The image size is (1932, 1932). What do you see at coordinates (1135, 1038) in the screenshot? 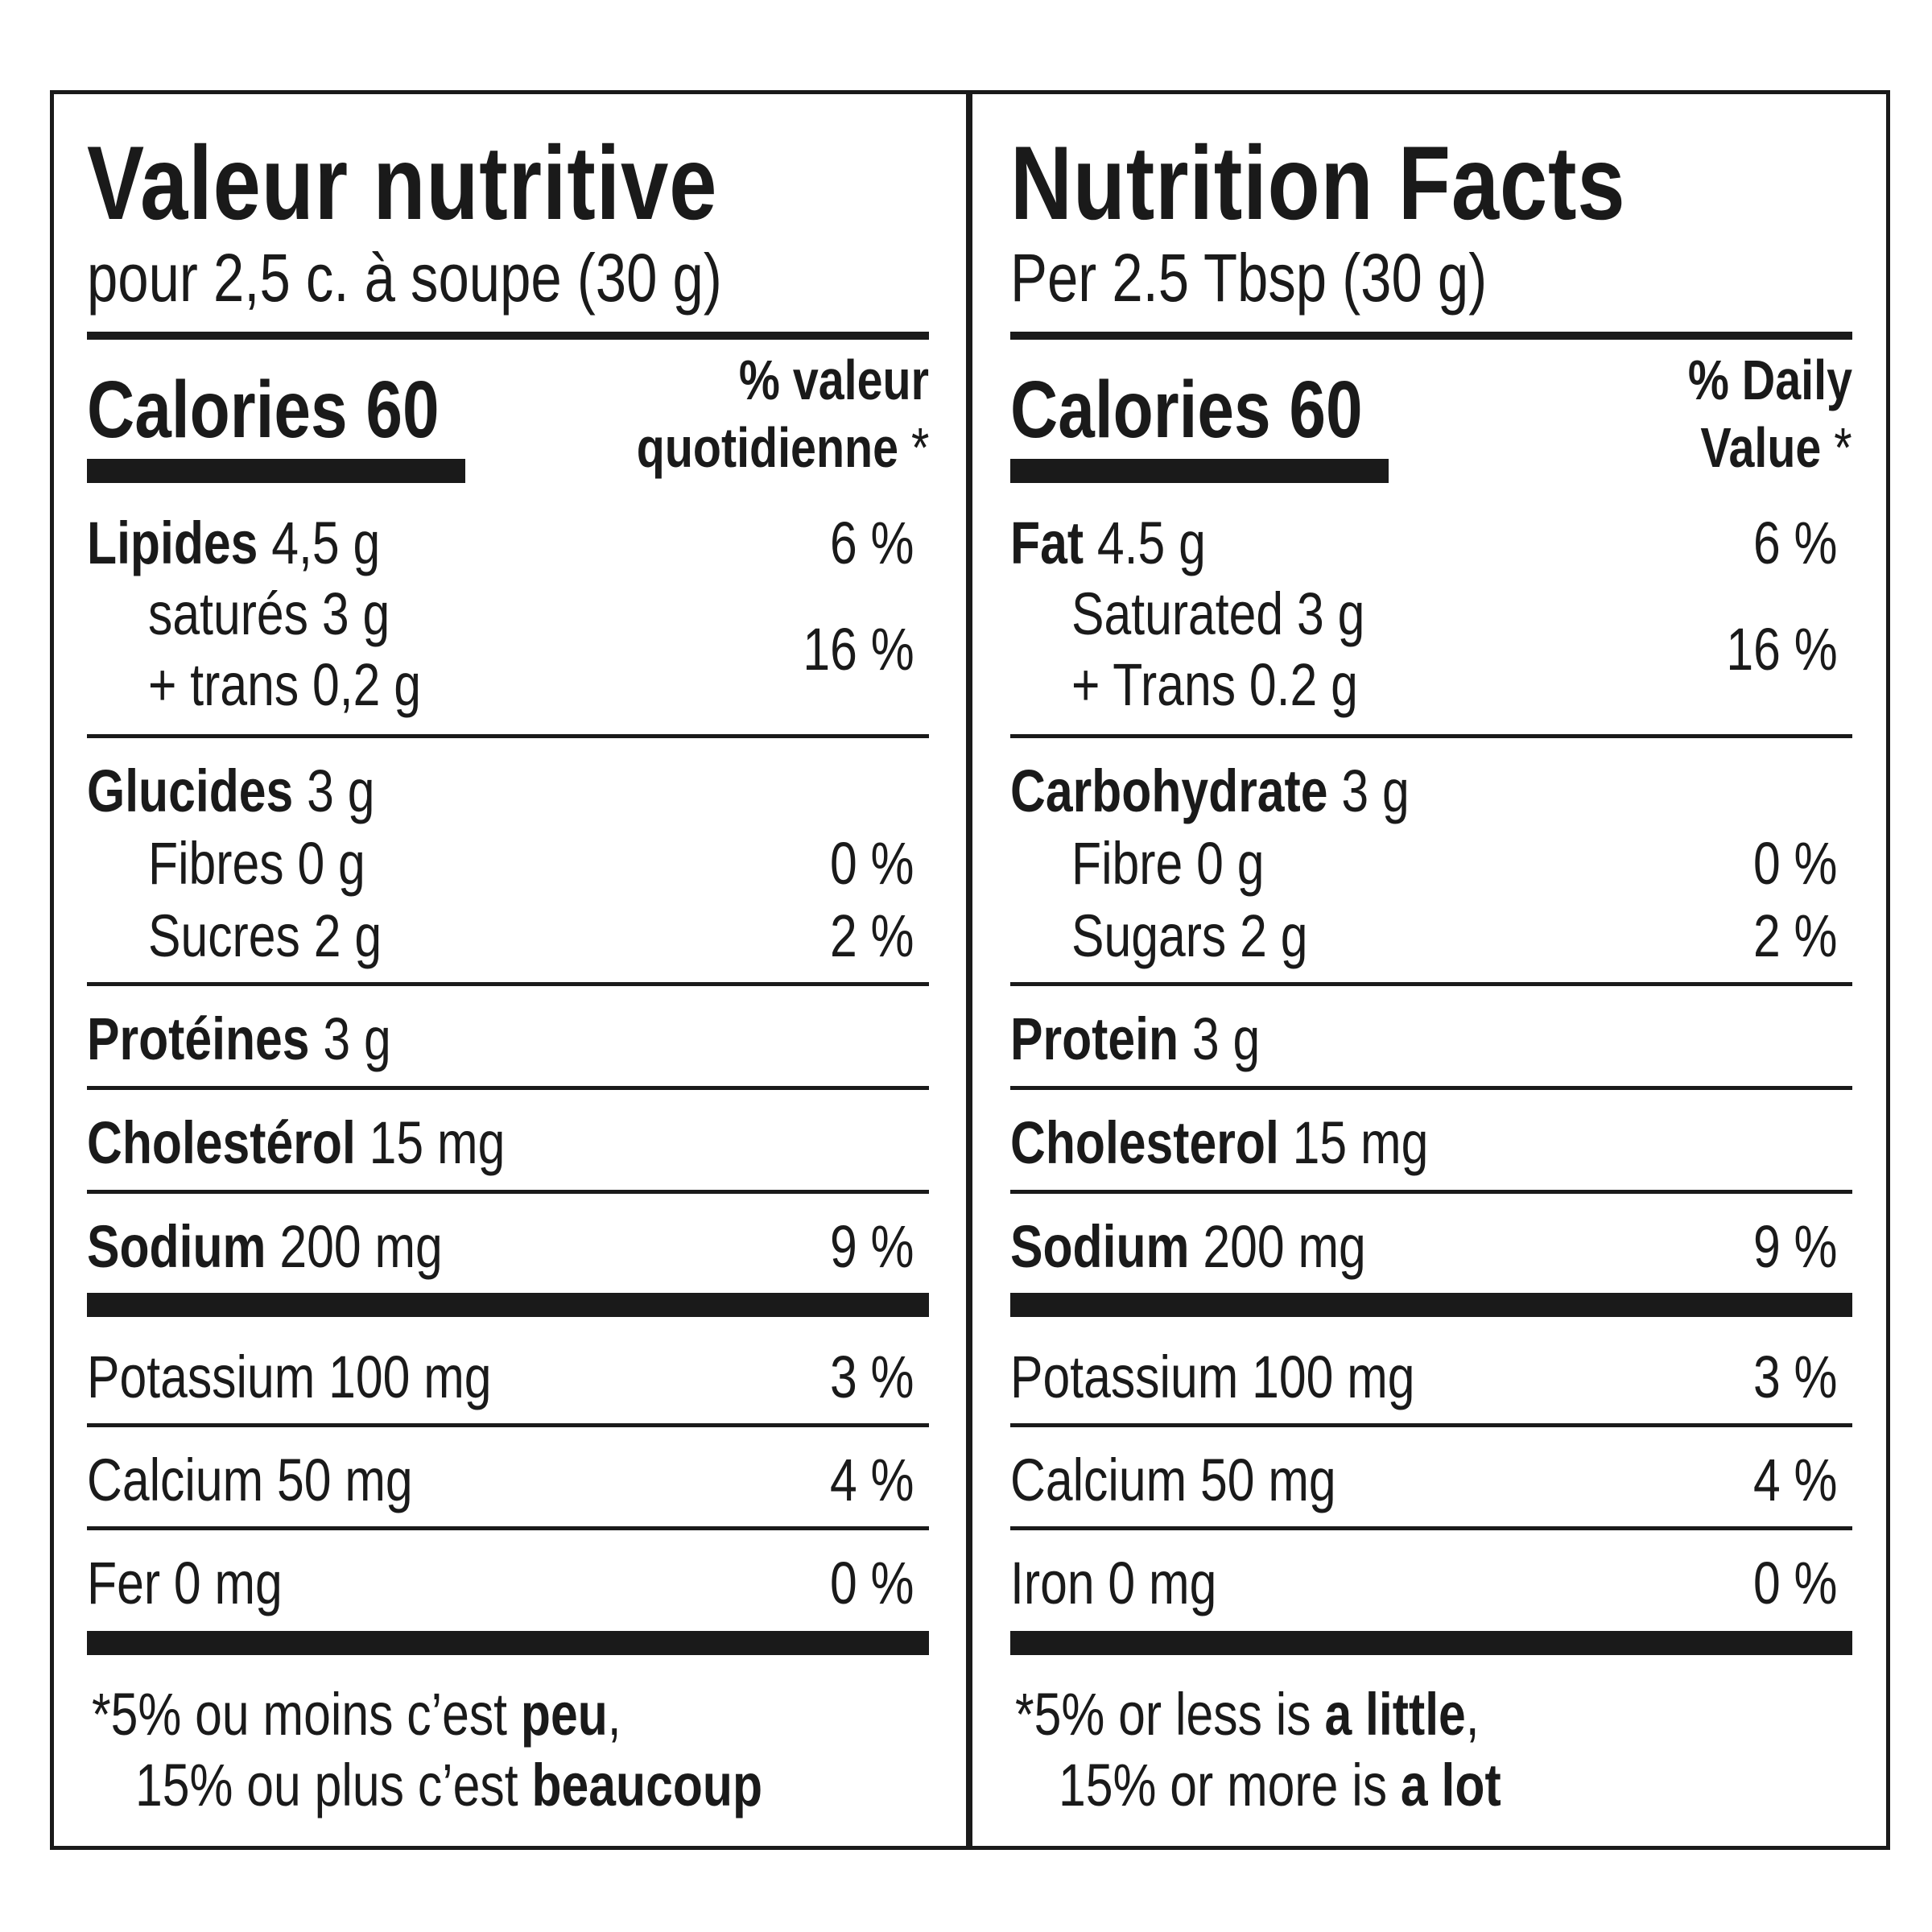
I see `protein-row: Protein 3 g` at bounding box center [1135, 1038].